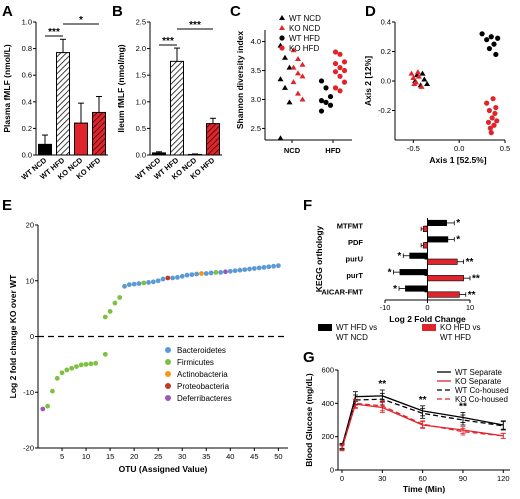  Describe the element at coordinates (141, 22) in the screenshot. I see `b-y-tick-label: 2.5` at that location.